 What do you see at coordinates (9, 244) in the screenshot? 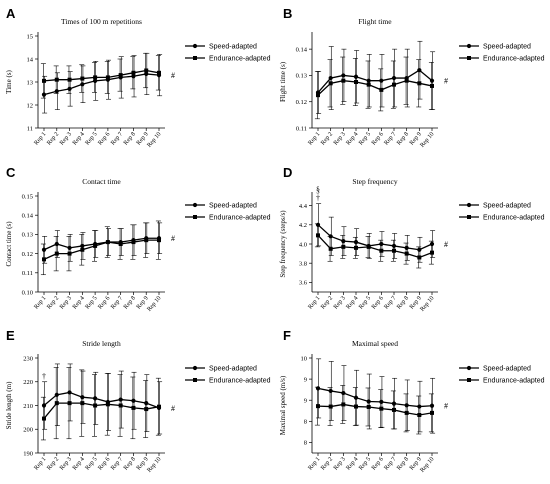
I see `y-axis-label: Contact time (s)` at bounding box center [9, 244].